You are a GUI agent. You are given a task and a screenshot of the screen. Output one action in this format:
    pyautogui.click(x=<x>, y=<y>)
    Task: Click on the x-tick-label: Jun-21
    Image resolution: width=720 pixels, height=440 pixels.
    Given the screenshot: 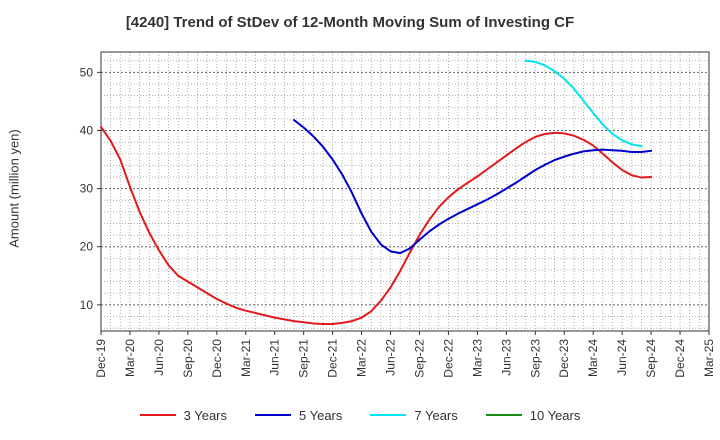 What is the action you would take?
    pyautogui.click(x=275, y=357)
    